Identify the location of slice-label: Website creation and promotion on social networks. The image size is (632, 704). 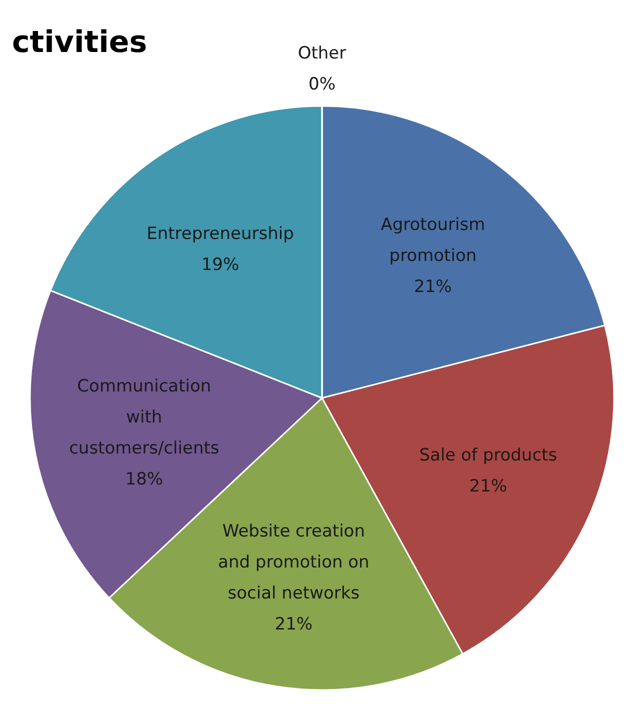
(294, 562).